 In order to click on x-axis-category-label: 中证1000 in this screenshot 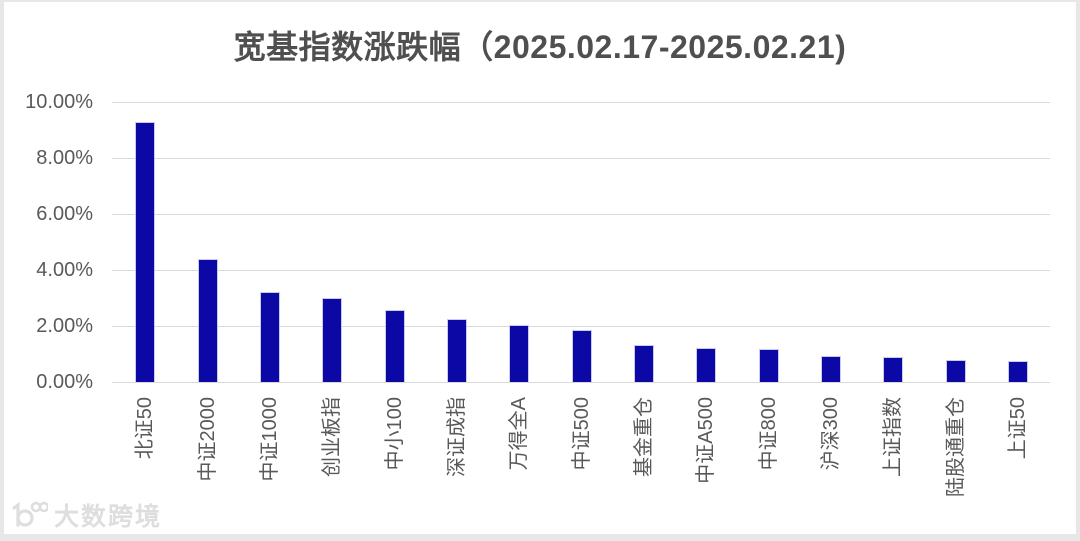, I will do `click(269, 439)`.